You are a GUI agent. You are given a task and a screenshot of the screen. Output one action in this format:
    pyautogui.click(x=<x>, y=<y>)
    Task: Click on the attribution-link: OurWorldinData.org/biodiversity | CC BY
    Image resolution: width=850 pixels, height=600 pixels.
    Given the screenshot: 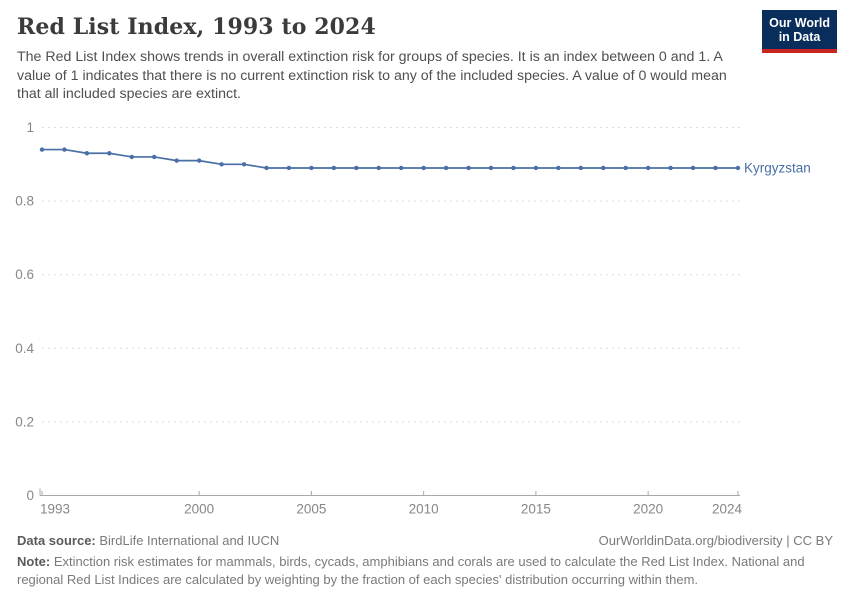 What is the action you would take?
    pyautogui.click(x=715, y=541)
    